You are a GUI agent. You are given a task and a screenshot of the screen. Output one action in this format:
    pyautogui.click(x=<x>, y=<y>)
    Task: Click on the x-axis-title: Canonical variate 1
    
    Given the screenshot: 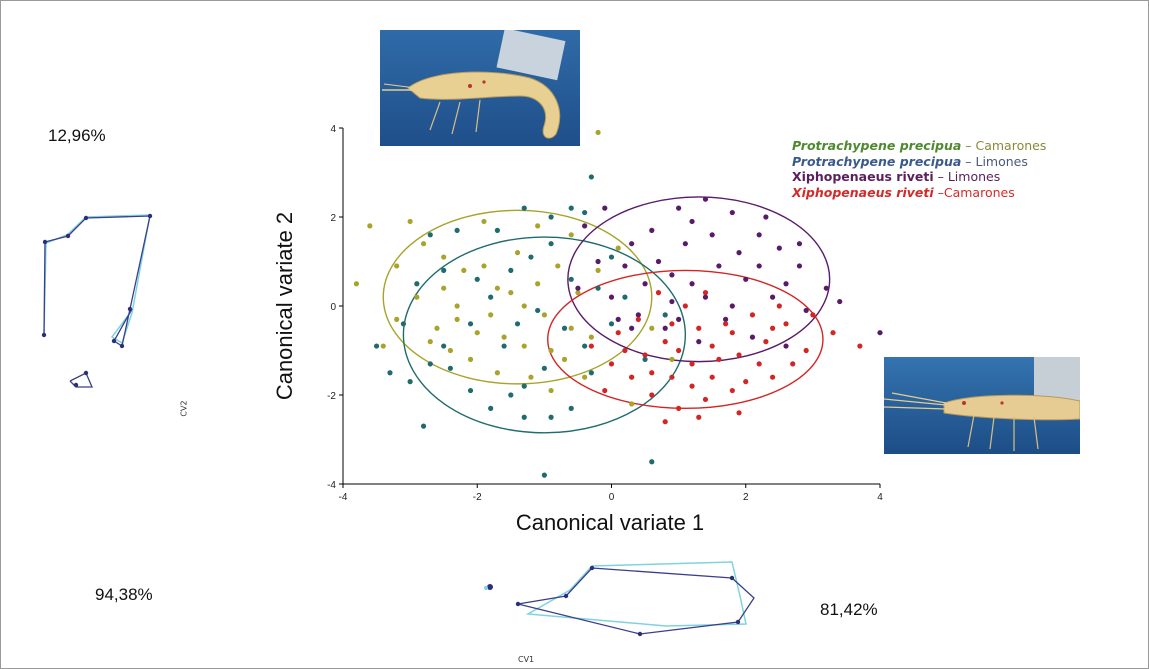 What is the action you would take?
    pyautogui.click(x=610, y=522)
    